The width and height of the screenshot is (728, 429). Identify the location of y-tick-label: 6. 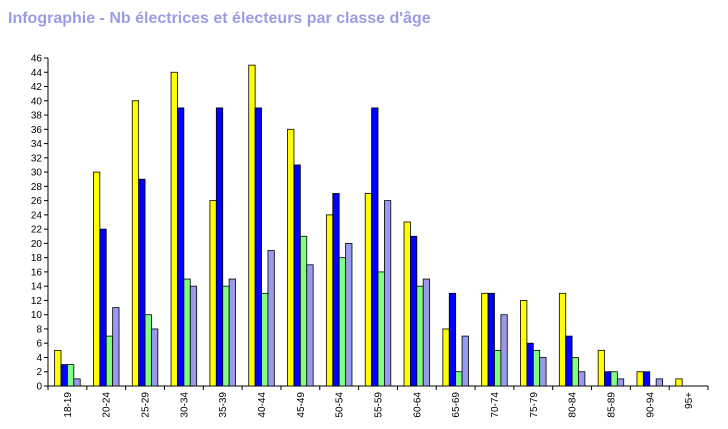
(39, 344).